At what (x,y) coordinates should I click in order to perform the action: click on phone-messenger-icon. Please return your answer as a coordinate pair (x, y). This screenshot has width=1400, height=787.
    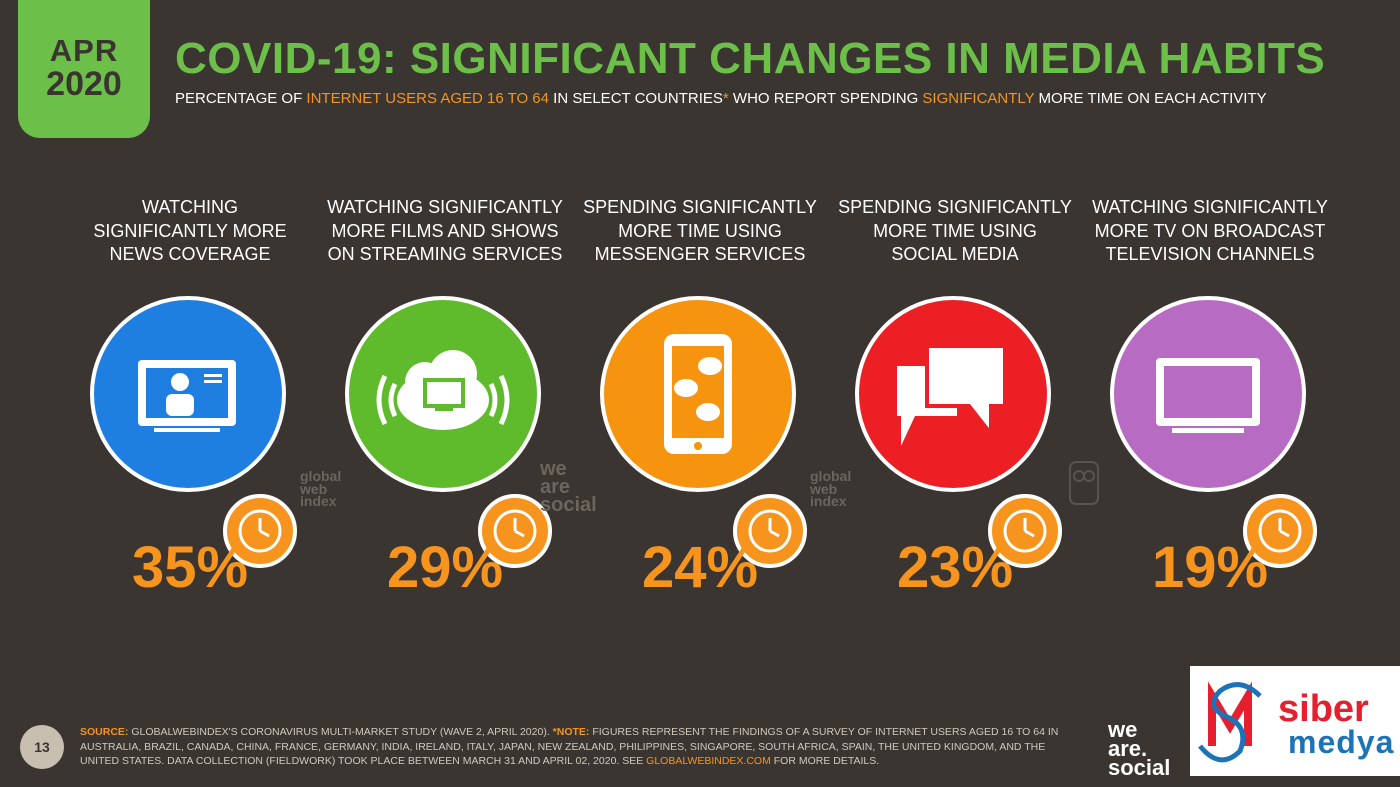
    Looking at the image, I should click on (698, 394).